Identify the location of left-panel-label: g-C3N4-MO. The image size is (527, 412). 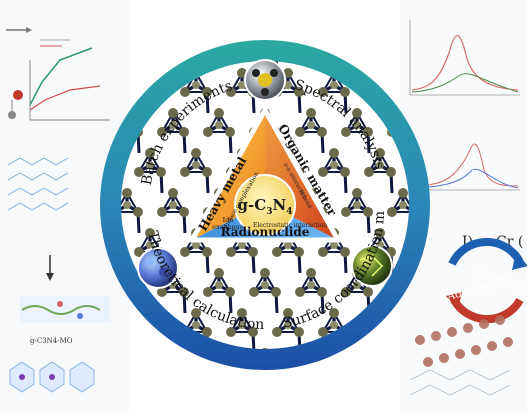
(51, 341).